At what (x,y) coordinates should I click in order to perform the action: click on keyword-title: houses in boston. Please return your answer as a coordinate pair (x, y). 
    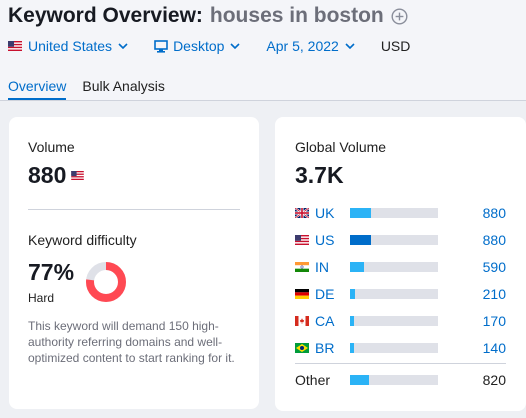
    Looking at the image, I should click on (296, 15).